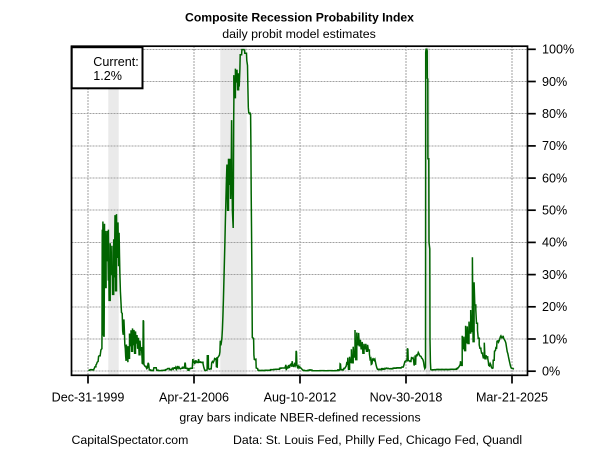 This screenshot has height=450, width=600. What do you see at coordinates (299, 34) in the screenshot?
I see `svg-text: daily probit model estimates` at bounding box center [299, 34].